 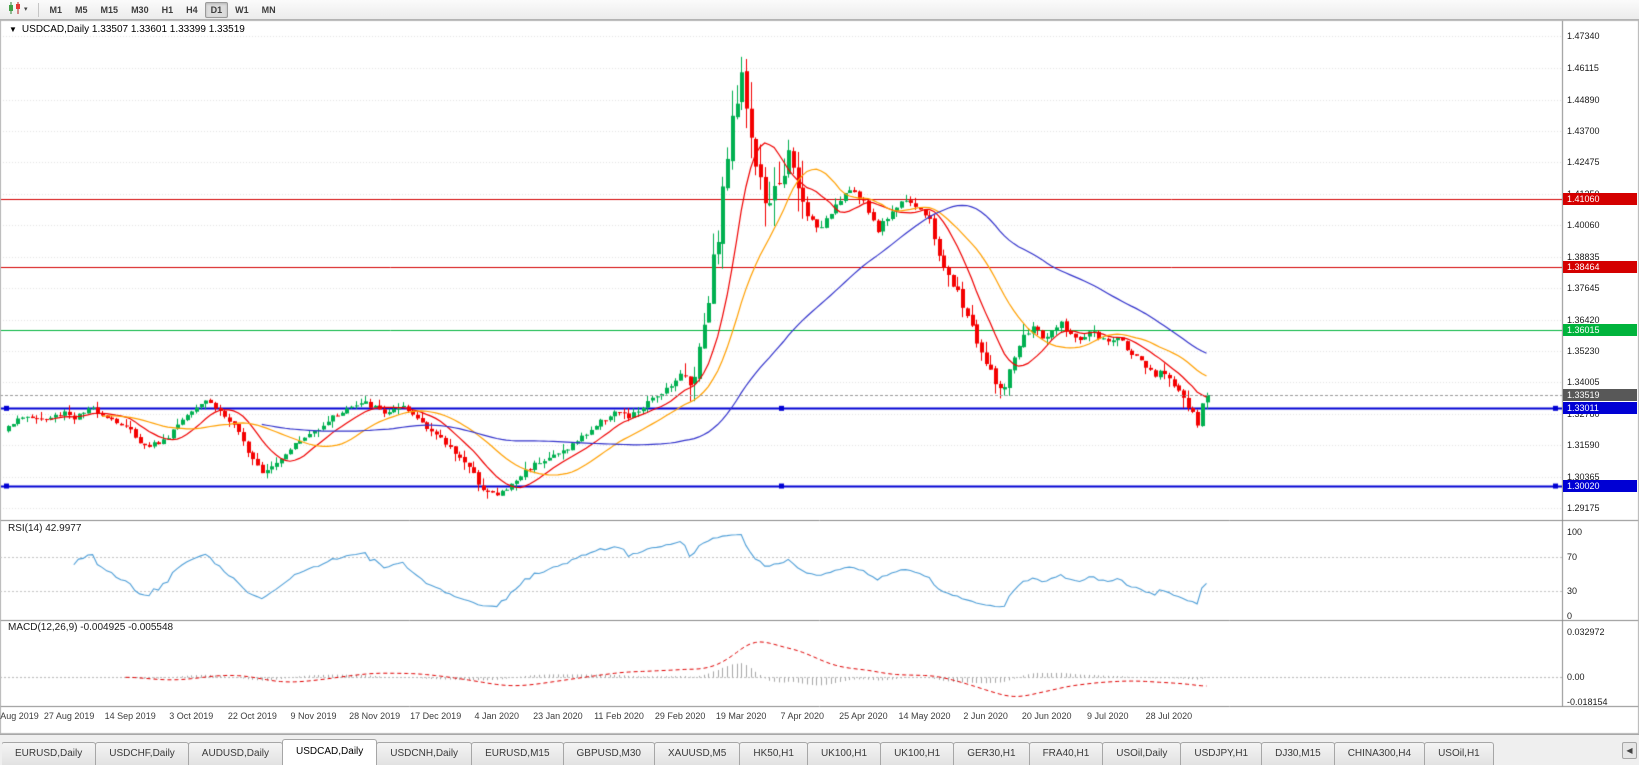 I want to click on chart-tab: DJ30,M15, so click(x=1298, y=753).